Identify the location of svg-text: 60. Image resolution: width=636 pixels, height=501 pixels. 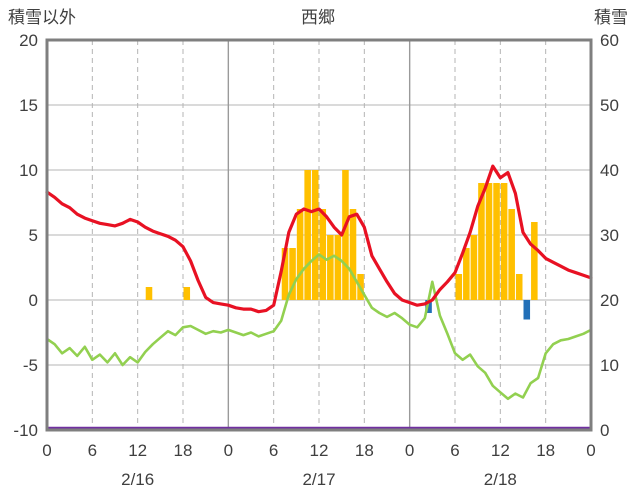
(609, 40).